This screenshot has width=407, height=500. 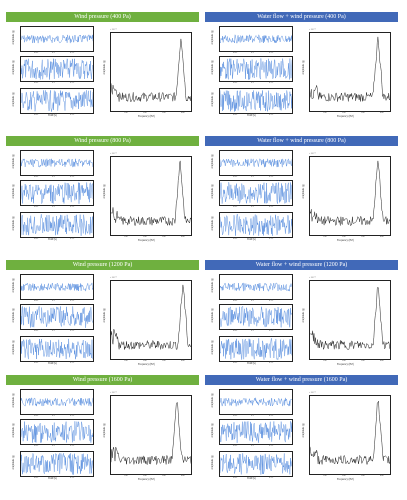 I want to click on panel-title: Water flow + wind pressure (1200 Pa), so click(x=301, y=265).